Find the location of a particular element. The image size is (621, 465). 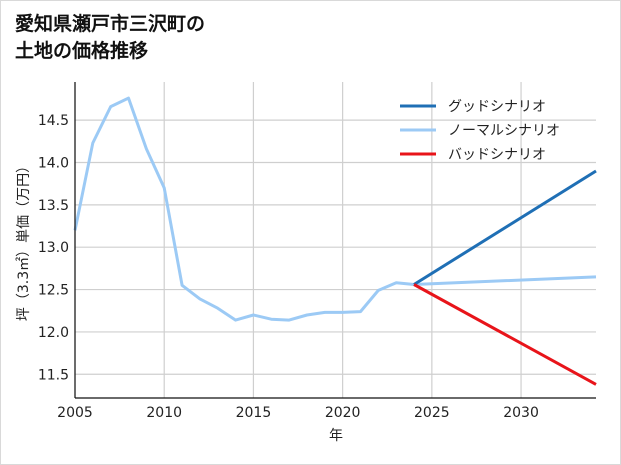

x-tick-labels: 2005 2010 2015 2020 2025 2030 is located at coordinates (298, 413).